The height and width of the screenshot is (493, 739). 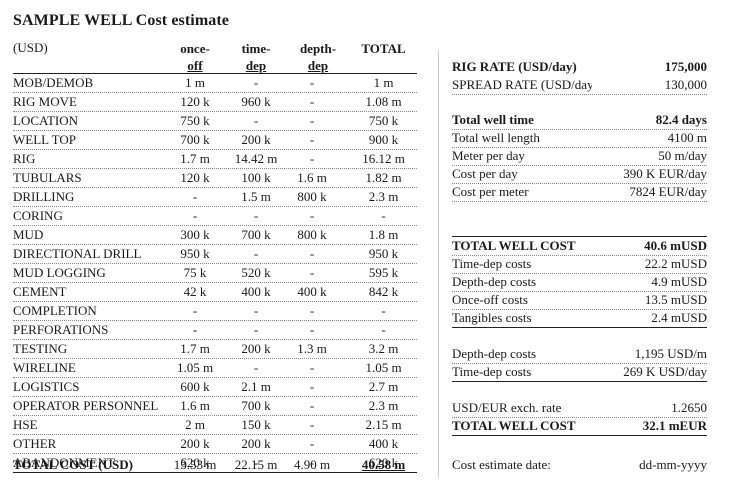 What do you see at coordinates (579, 246) in the screenshot?
I see `total-well-cost-row: TOTAL WELL COST 40.6 mUSD` at bounding box center [579, 246].